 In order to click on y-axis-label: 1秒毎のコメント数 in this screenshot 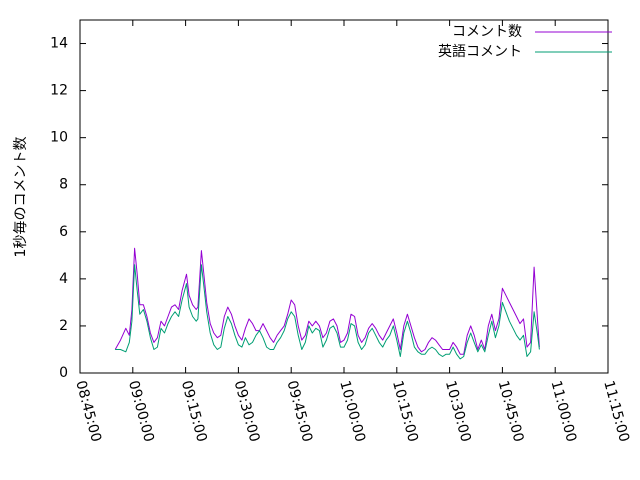, I will do `click(21, 197)`.